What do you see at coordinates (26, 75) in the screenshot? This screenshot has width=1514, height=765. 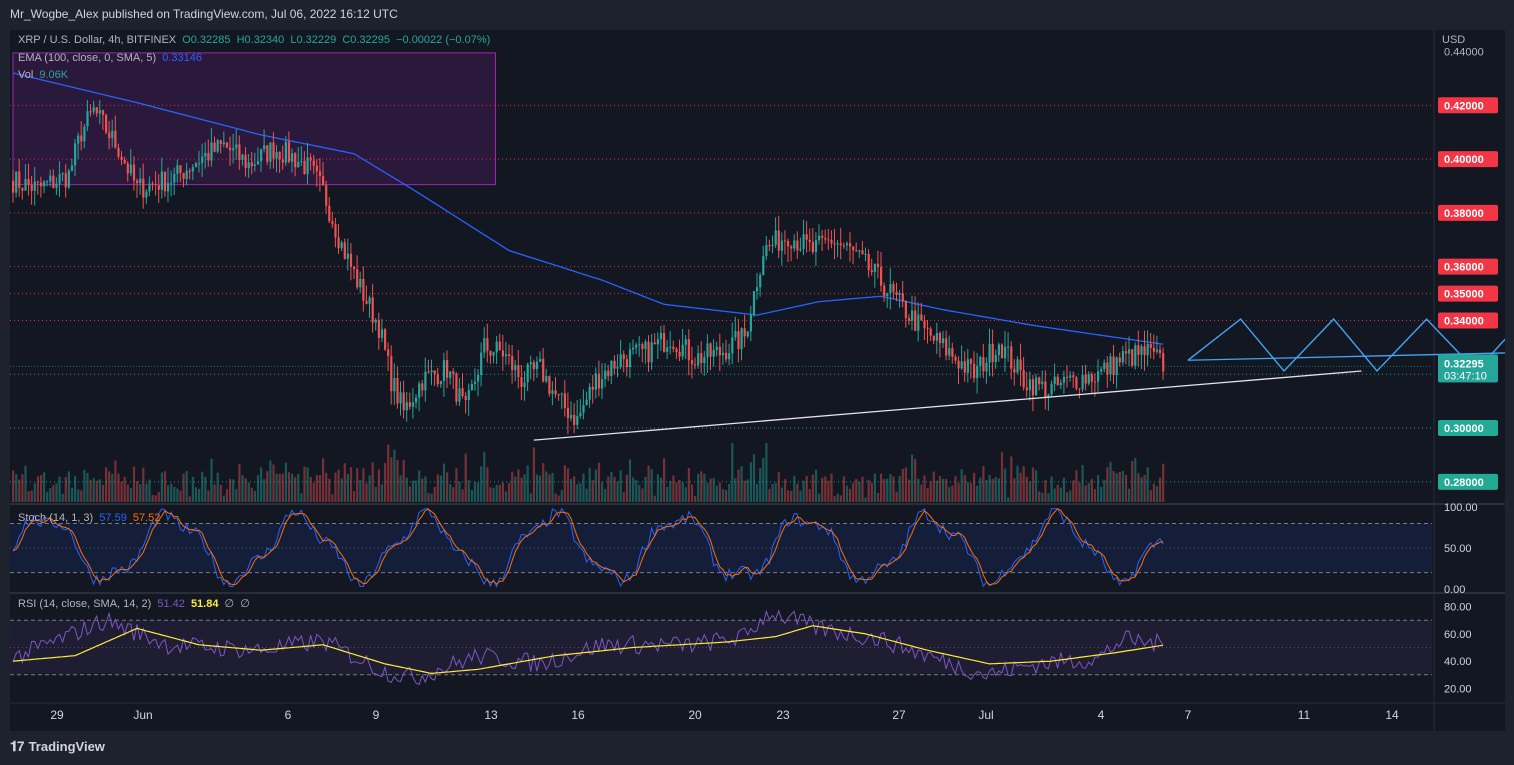 I see `vol-label: Vol` at bounding box center [26, 75].